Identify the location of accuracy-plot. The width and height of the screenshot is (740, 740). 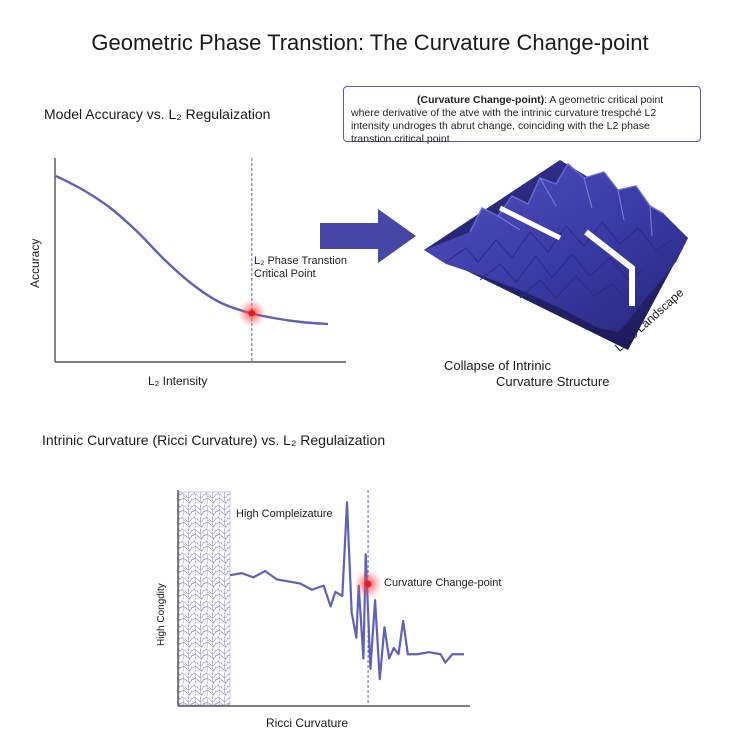
(192, 260).